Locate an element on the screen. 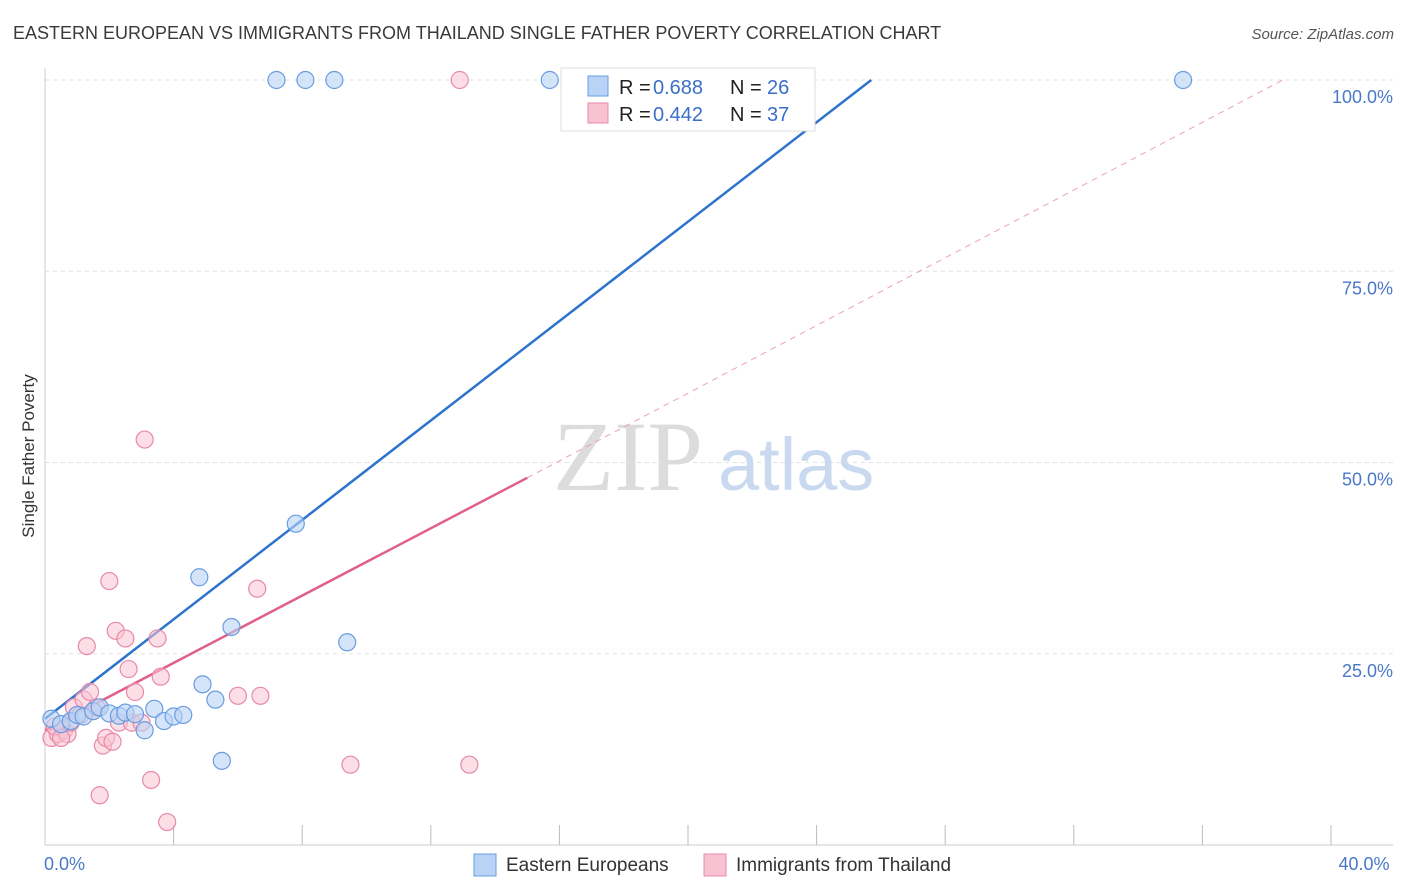  chart-source: Source: ZipAtlas.com is located at coordinates (1322, 34).